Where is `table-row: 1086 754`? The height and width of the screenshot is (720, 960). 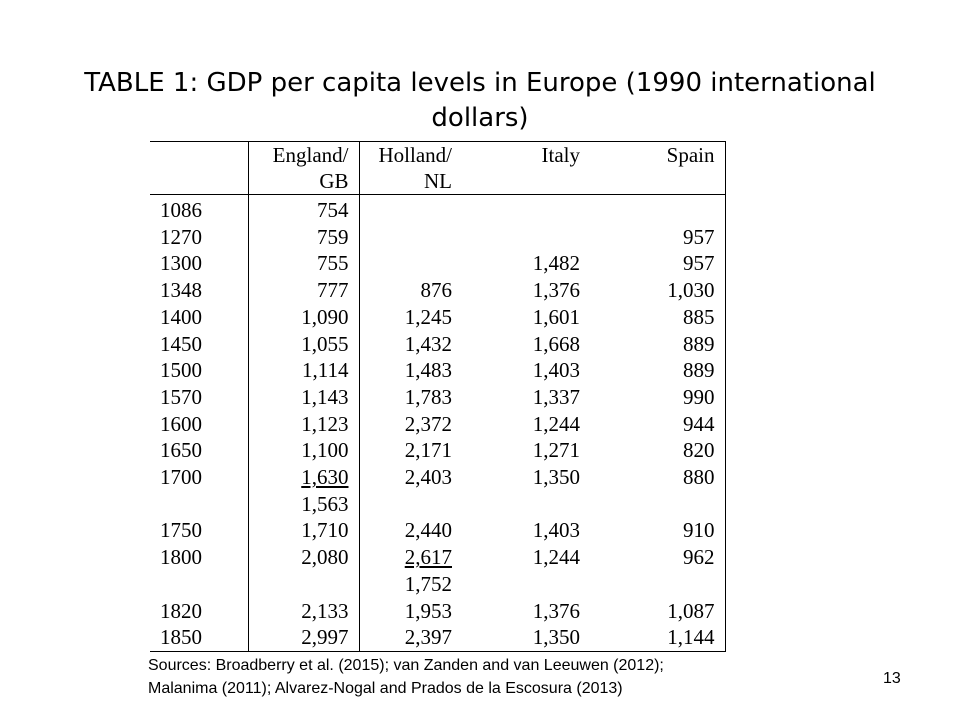
table-row: 1086 754 is located at coordinates (438, 209).